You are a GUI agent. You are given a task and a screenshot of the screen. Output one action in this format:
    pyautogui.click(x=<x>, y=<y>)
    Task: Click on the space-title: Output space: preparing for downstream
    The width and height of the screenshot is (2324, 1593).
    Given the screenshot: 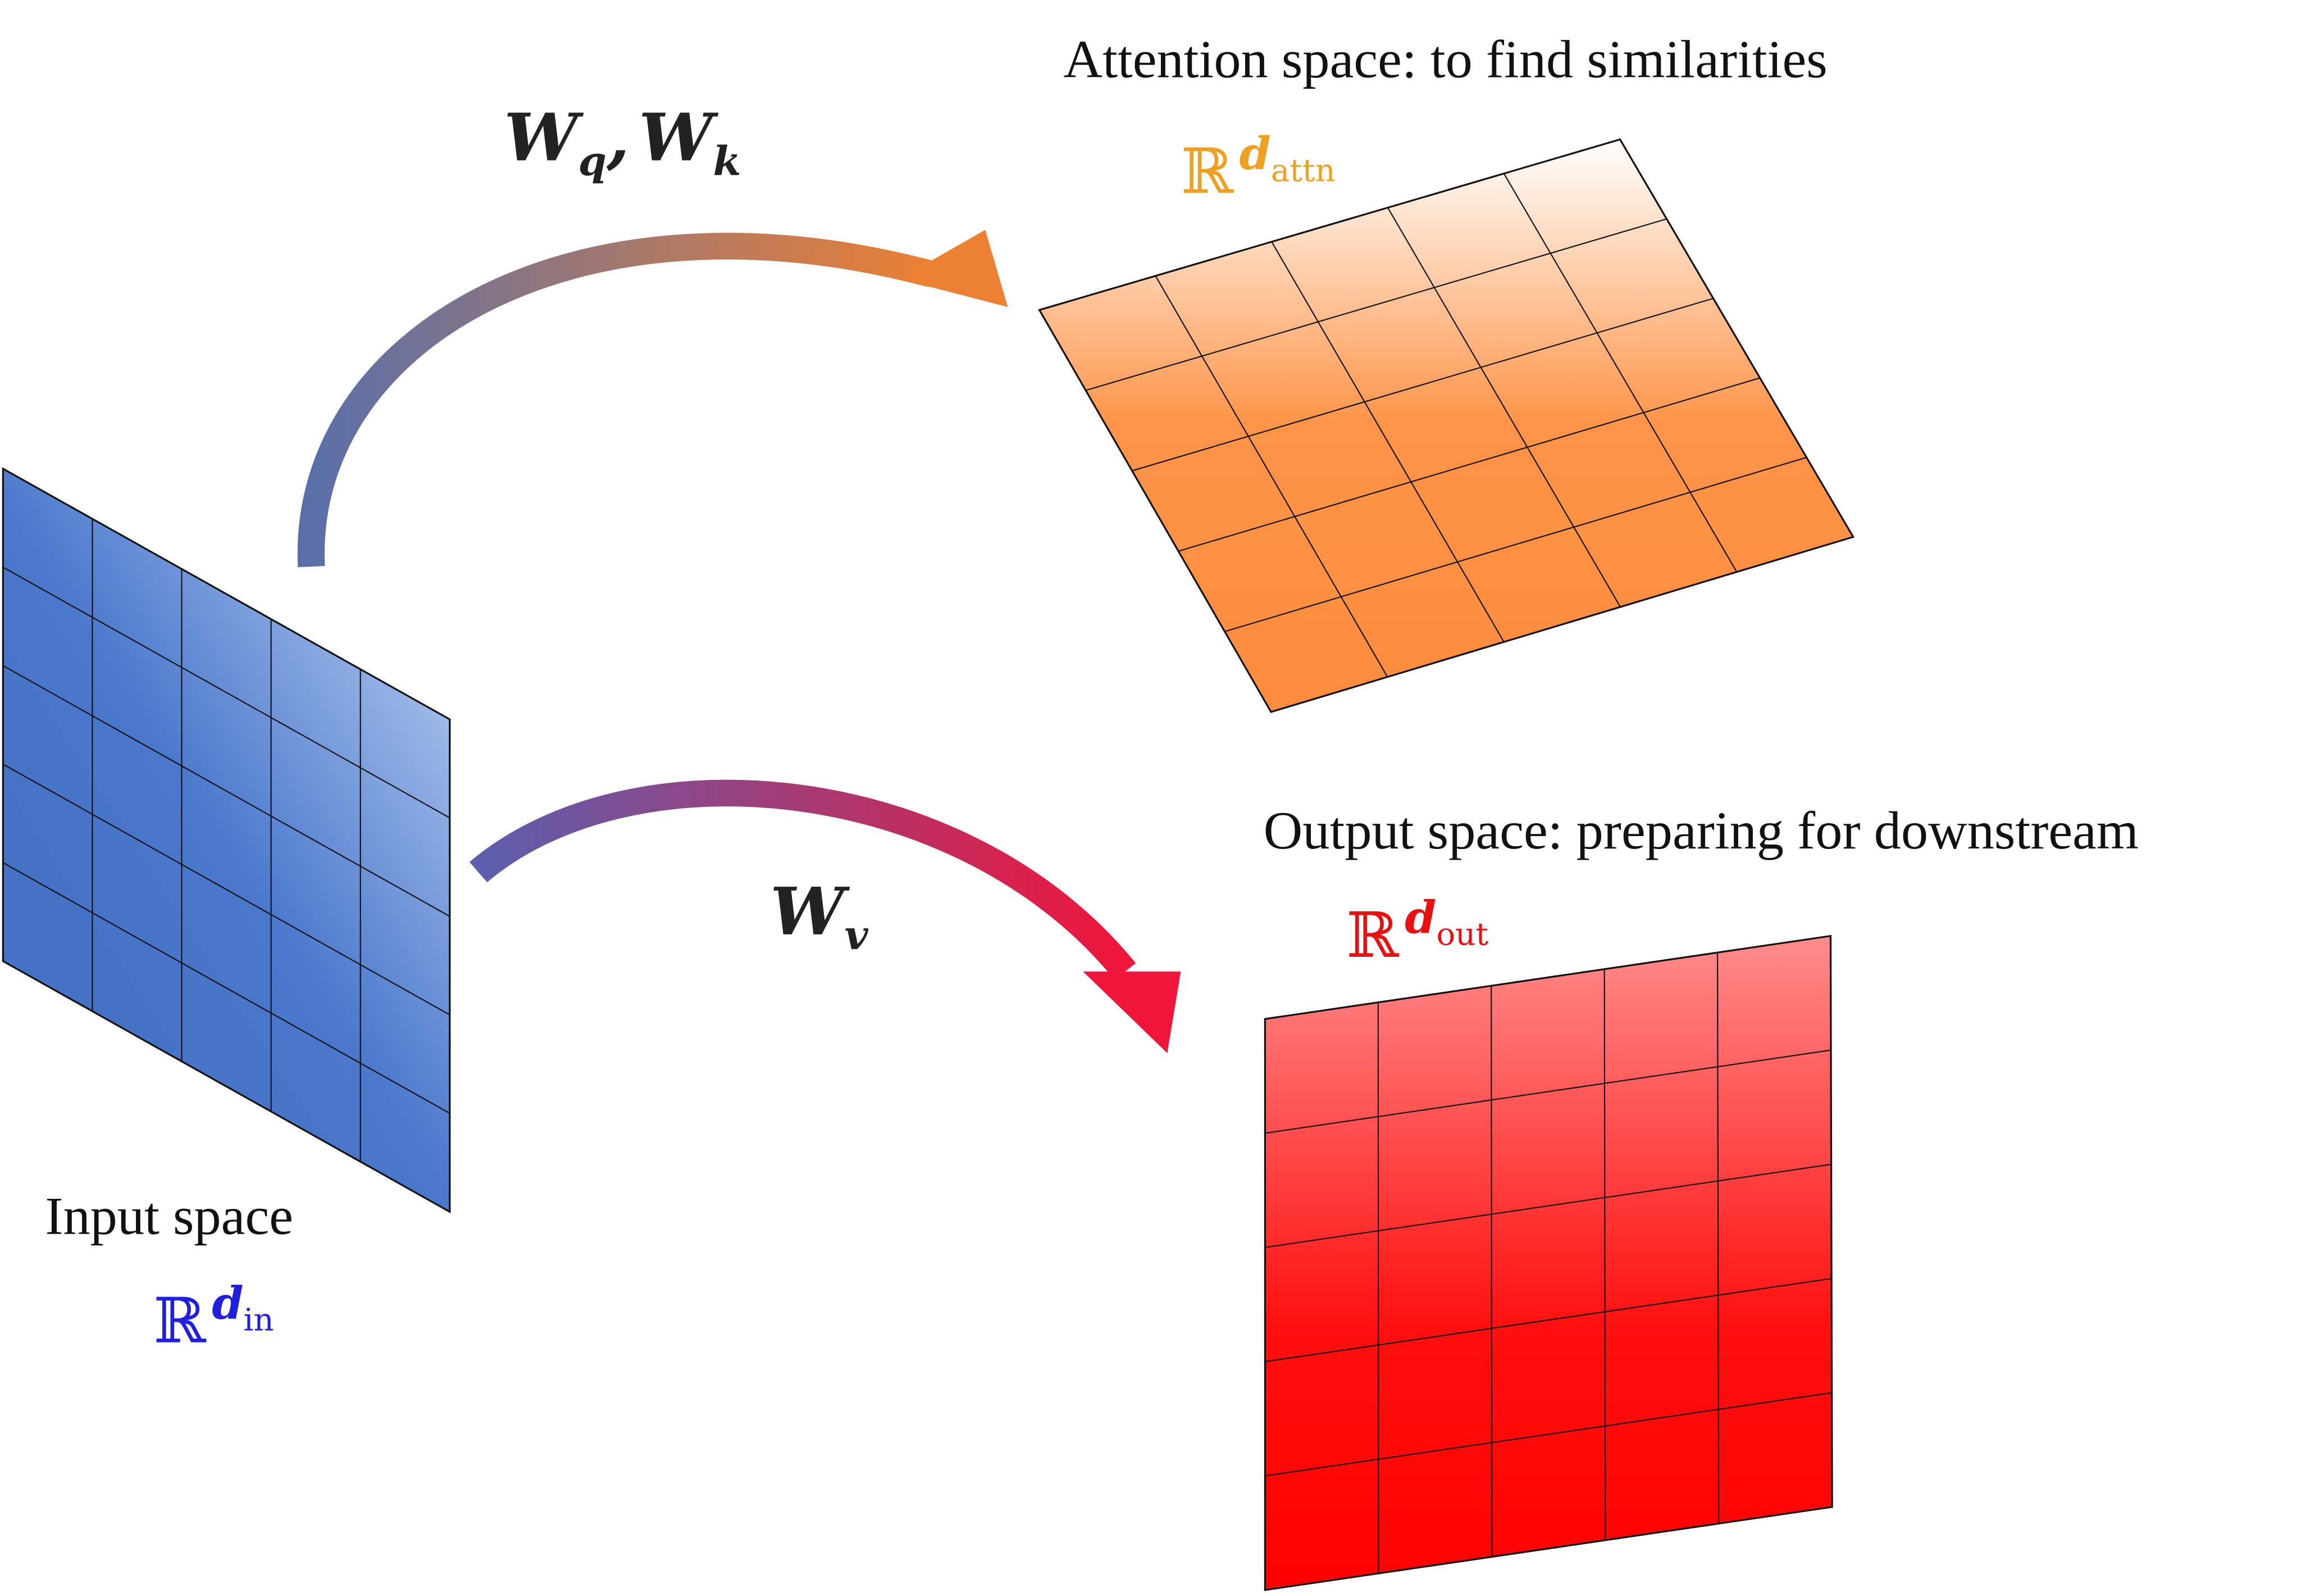 What is the action you would take?
    pyautogui.click(x=1701, y=830)
    